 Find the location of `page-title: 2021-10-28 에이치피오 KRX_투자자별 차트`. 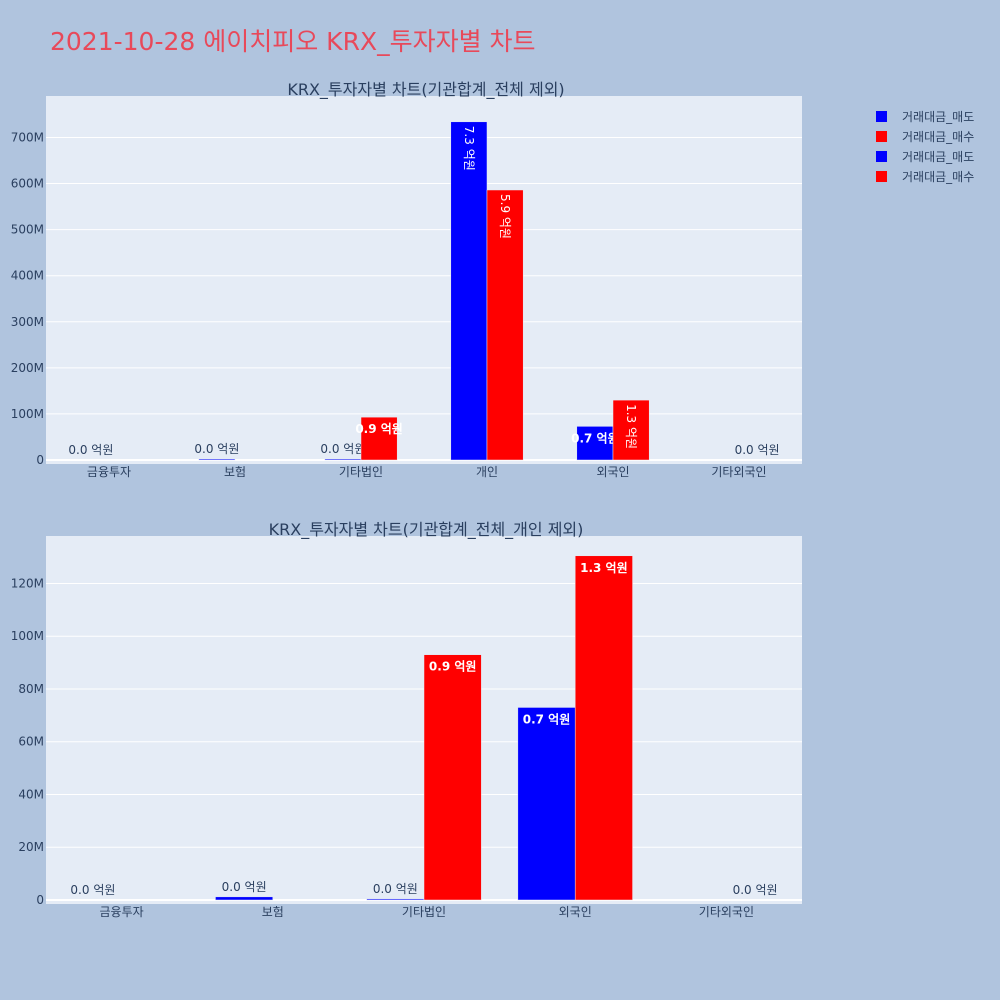

page-title: 2021-10-28 에이치피오 KRX_투자자별 차트 is located at coordinates (293, 41).